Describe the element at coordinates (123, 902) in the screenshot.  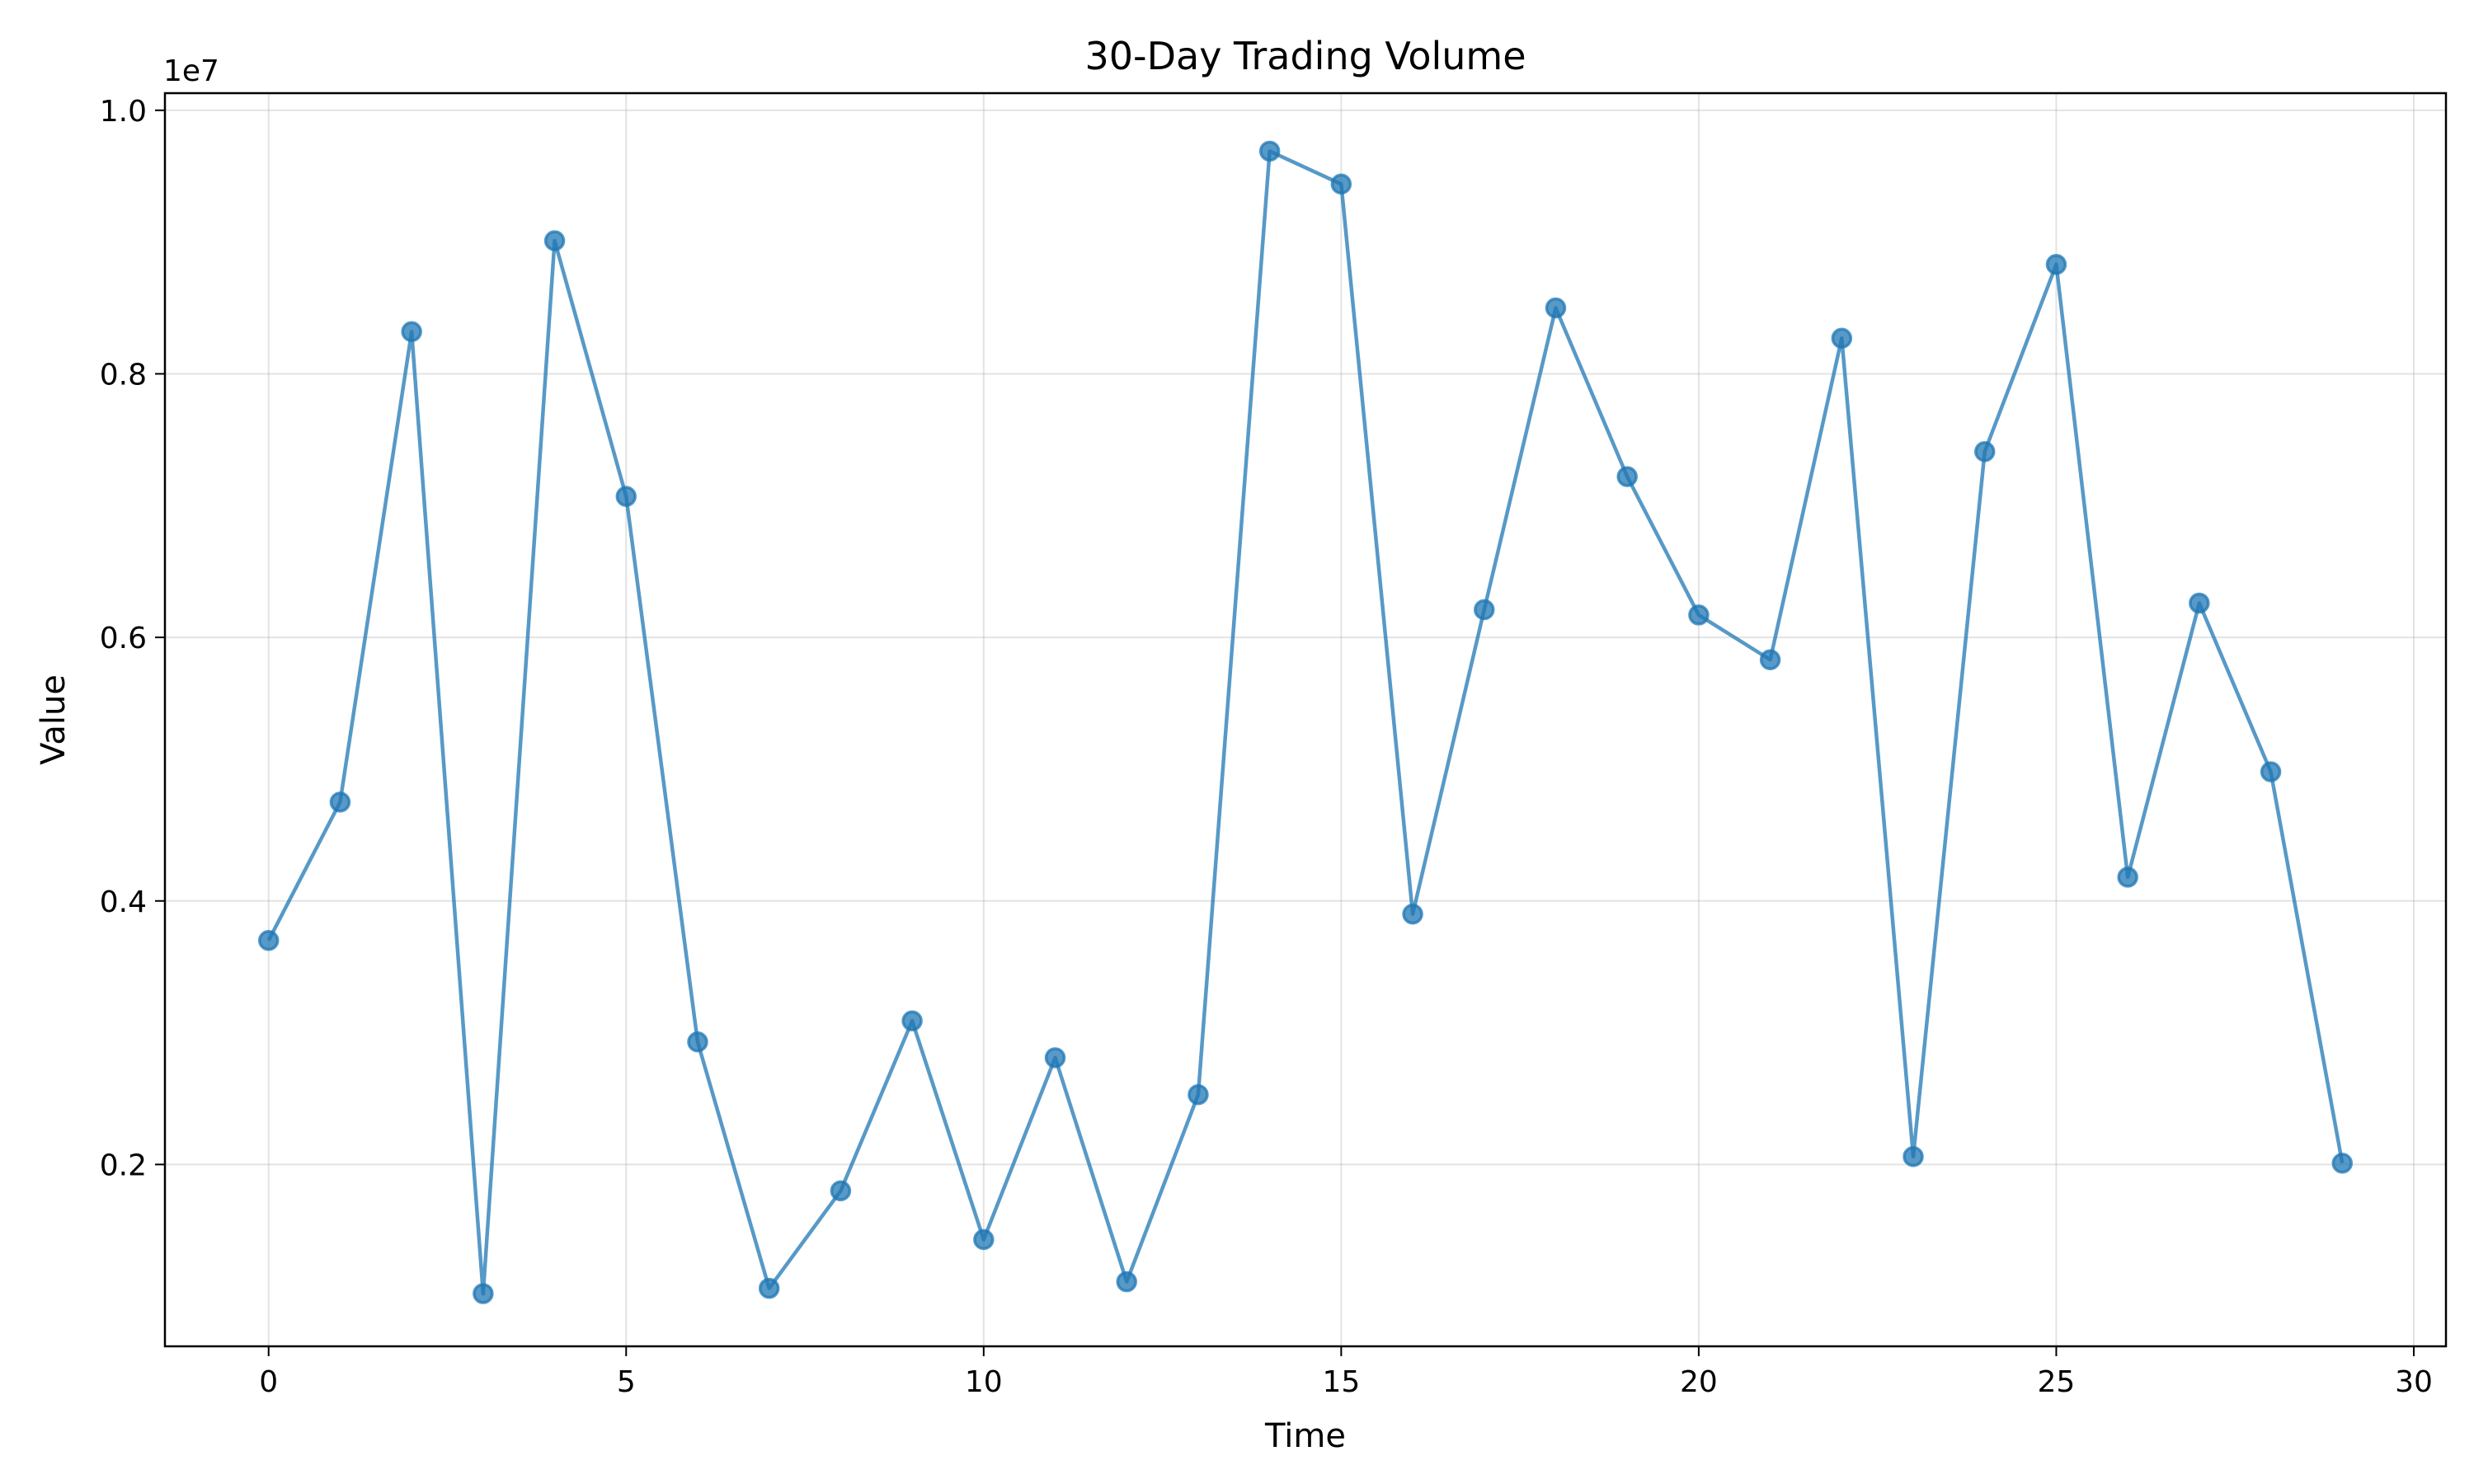
I see `y-tick-label: 0.4` at that location.